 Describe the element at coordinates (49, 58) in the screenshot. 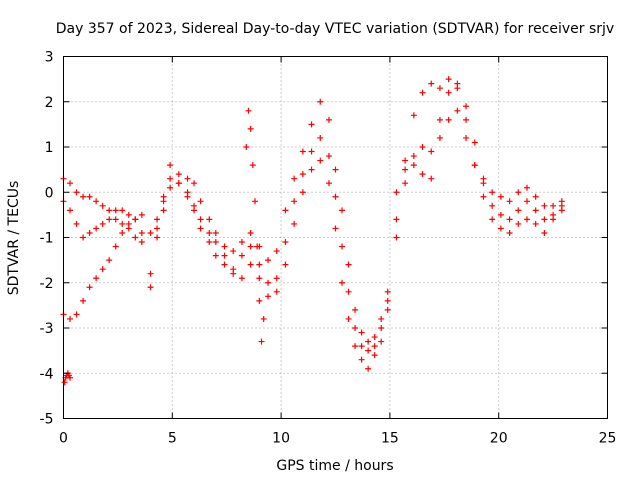

I see `y-tick-label: 3` at that location.